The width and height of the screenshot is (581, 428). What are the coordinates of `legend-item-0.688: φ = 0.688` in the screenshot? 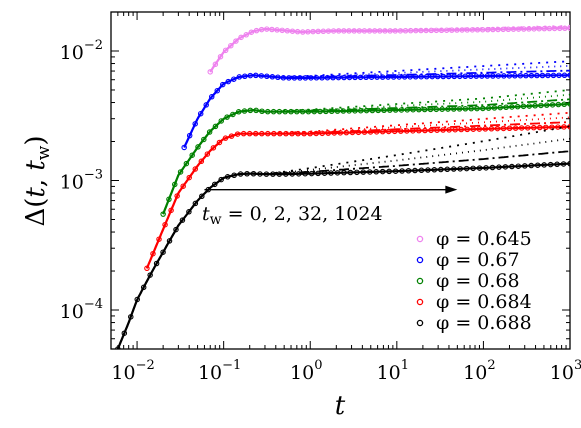 It's located at (474, 323).